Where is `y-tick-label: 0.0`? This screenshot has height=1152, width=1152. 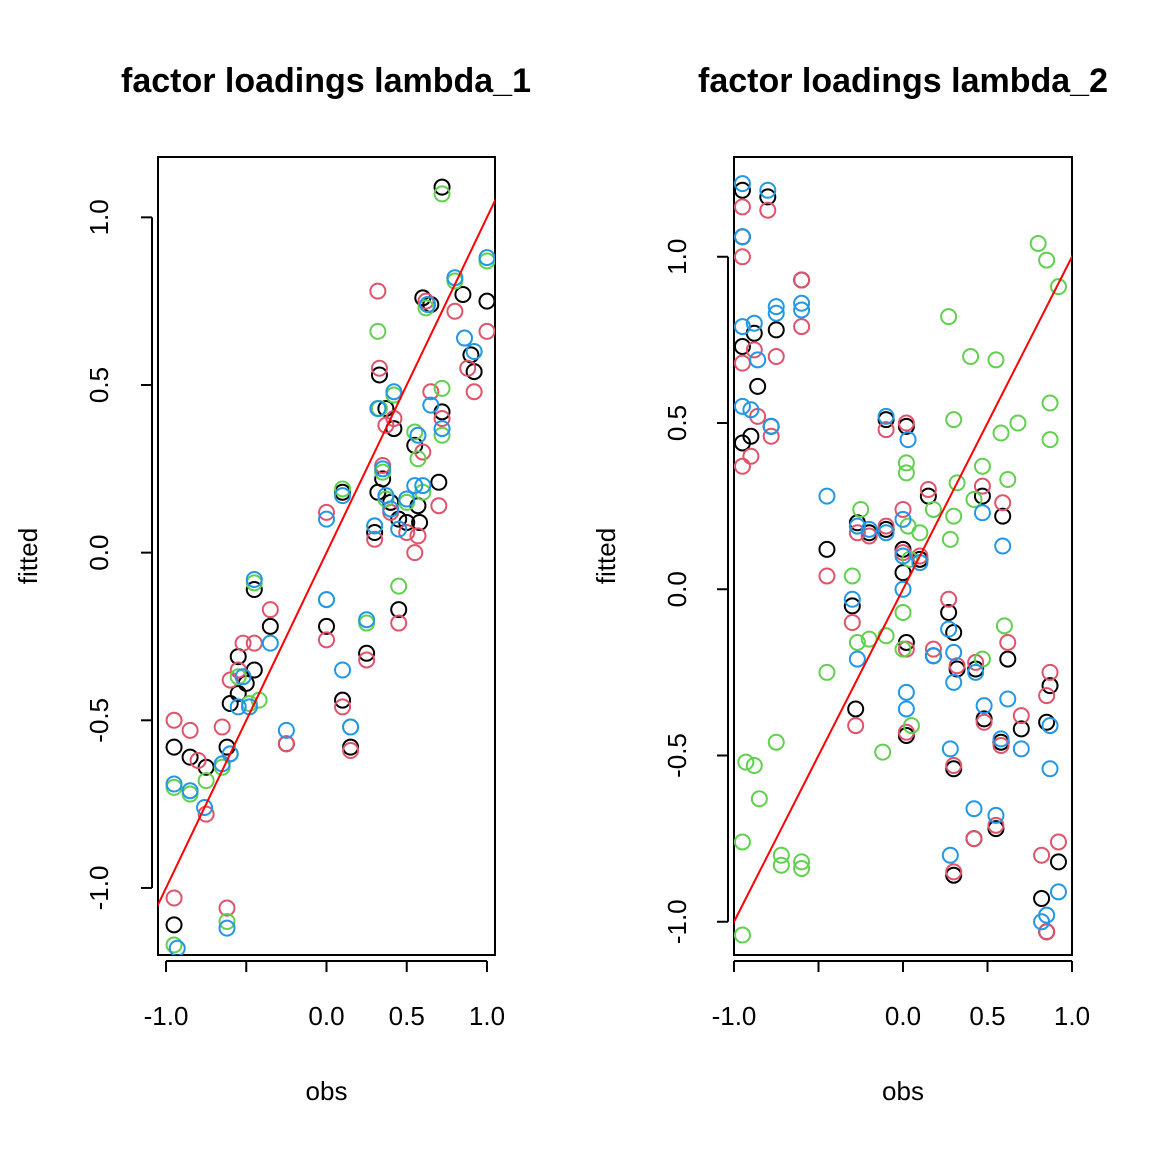 y-tick-label: 0.0 is located at coordinates (677, 589).